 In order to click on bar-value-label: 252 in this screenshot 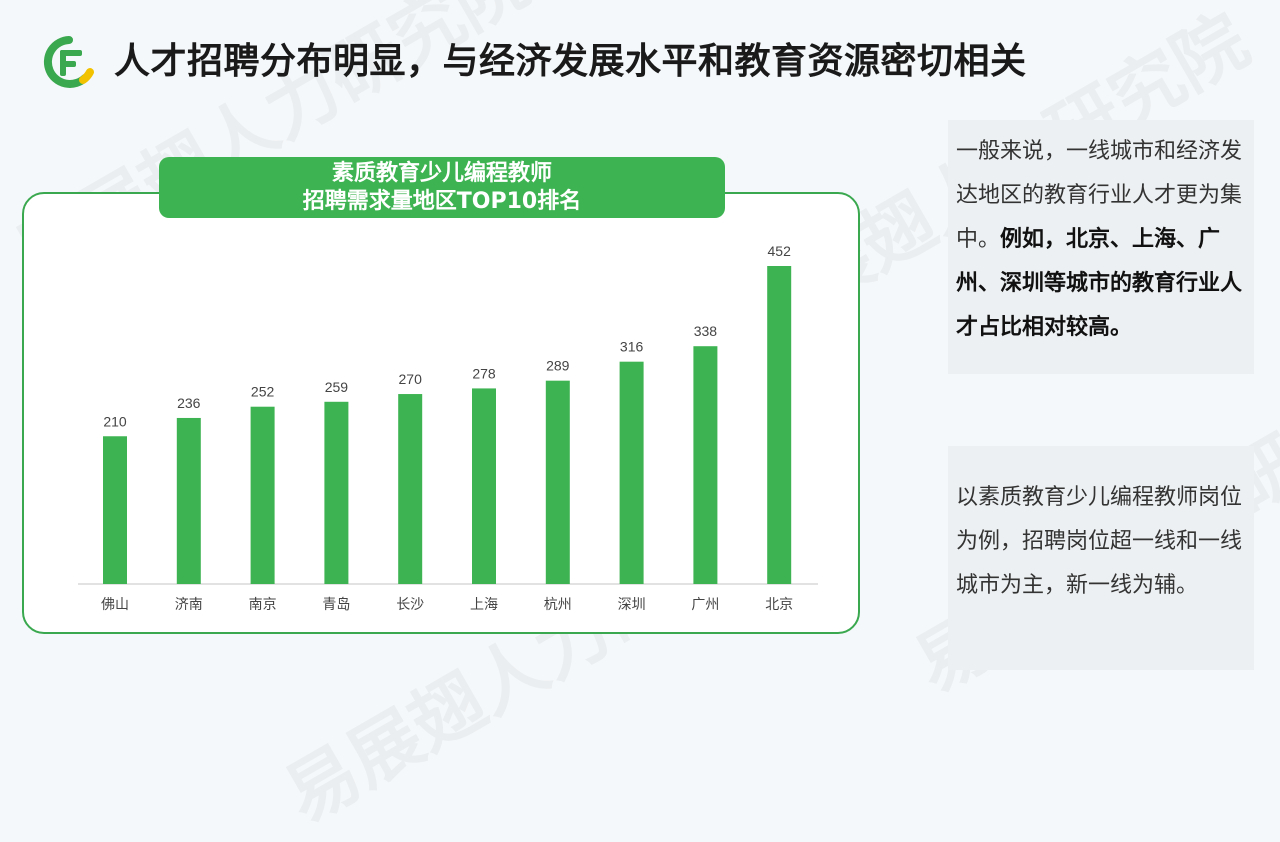, I will do `click(263, 392)`.